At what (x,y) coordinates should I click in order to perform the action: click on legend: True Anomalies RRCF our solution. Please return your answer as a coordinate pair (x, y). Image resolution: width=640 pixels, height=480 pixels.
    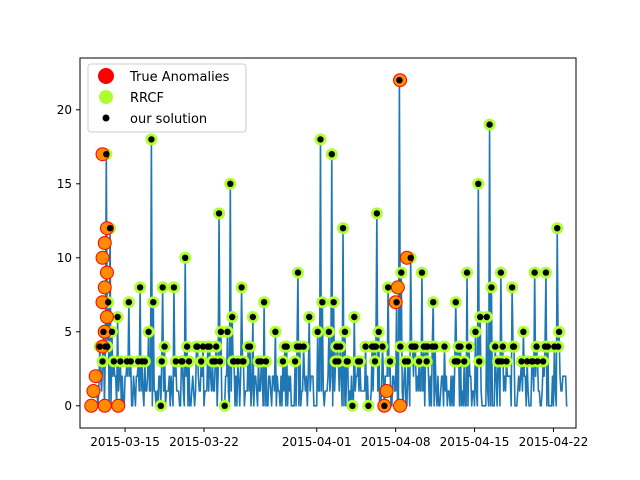
    Looking at the image, I should click on (167, 98).